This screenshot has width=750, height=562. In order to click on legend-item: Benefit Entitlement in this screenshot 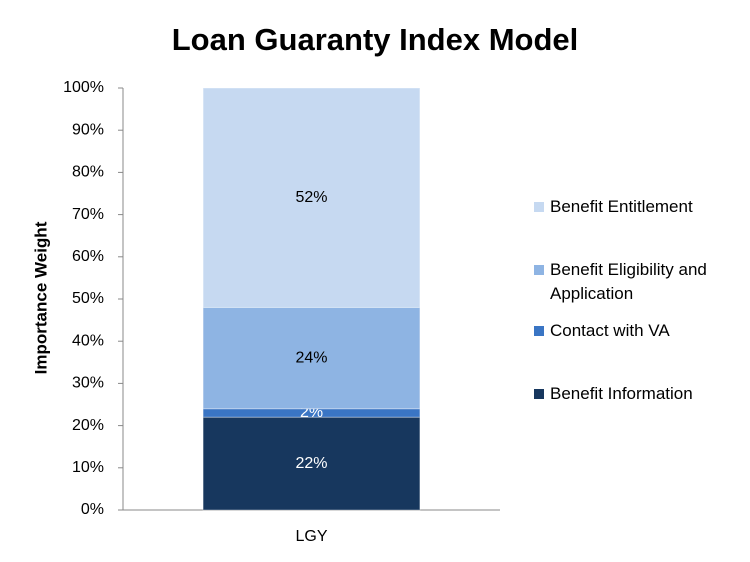, I will do `click(636, 207)`.